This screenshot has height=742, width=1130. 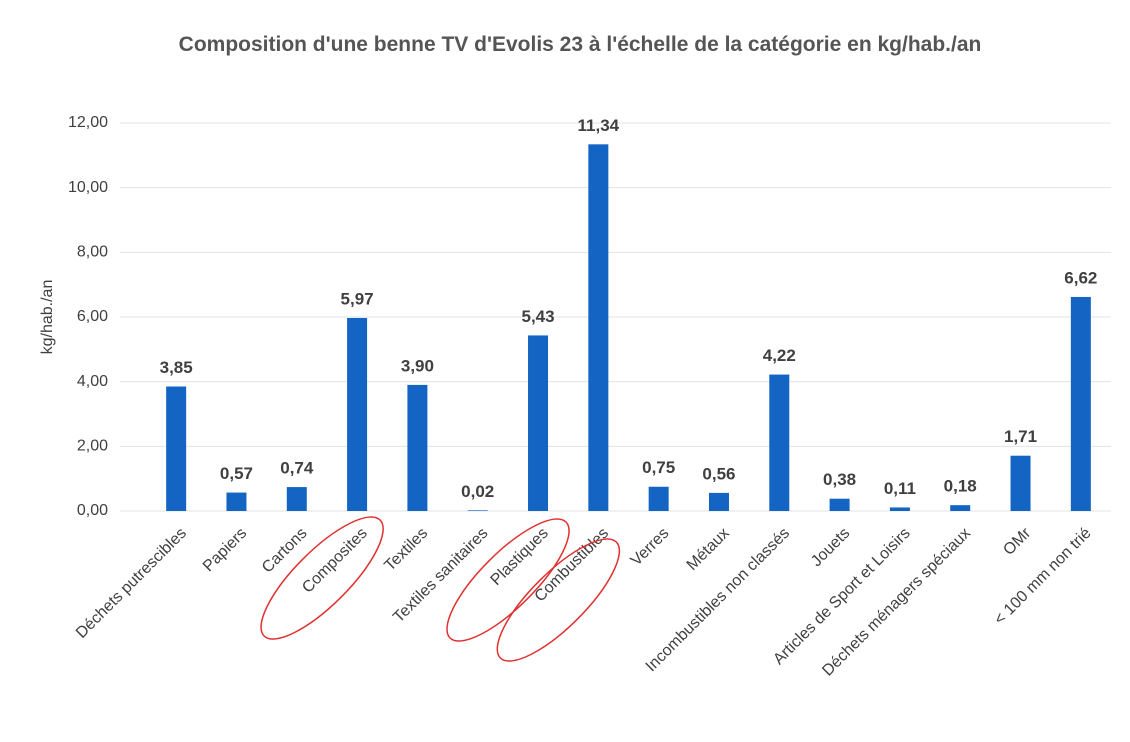 I want to click on x-tick-label: Textiles, so click(x=406, y=550).